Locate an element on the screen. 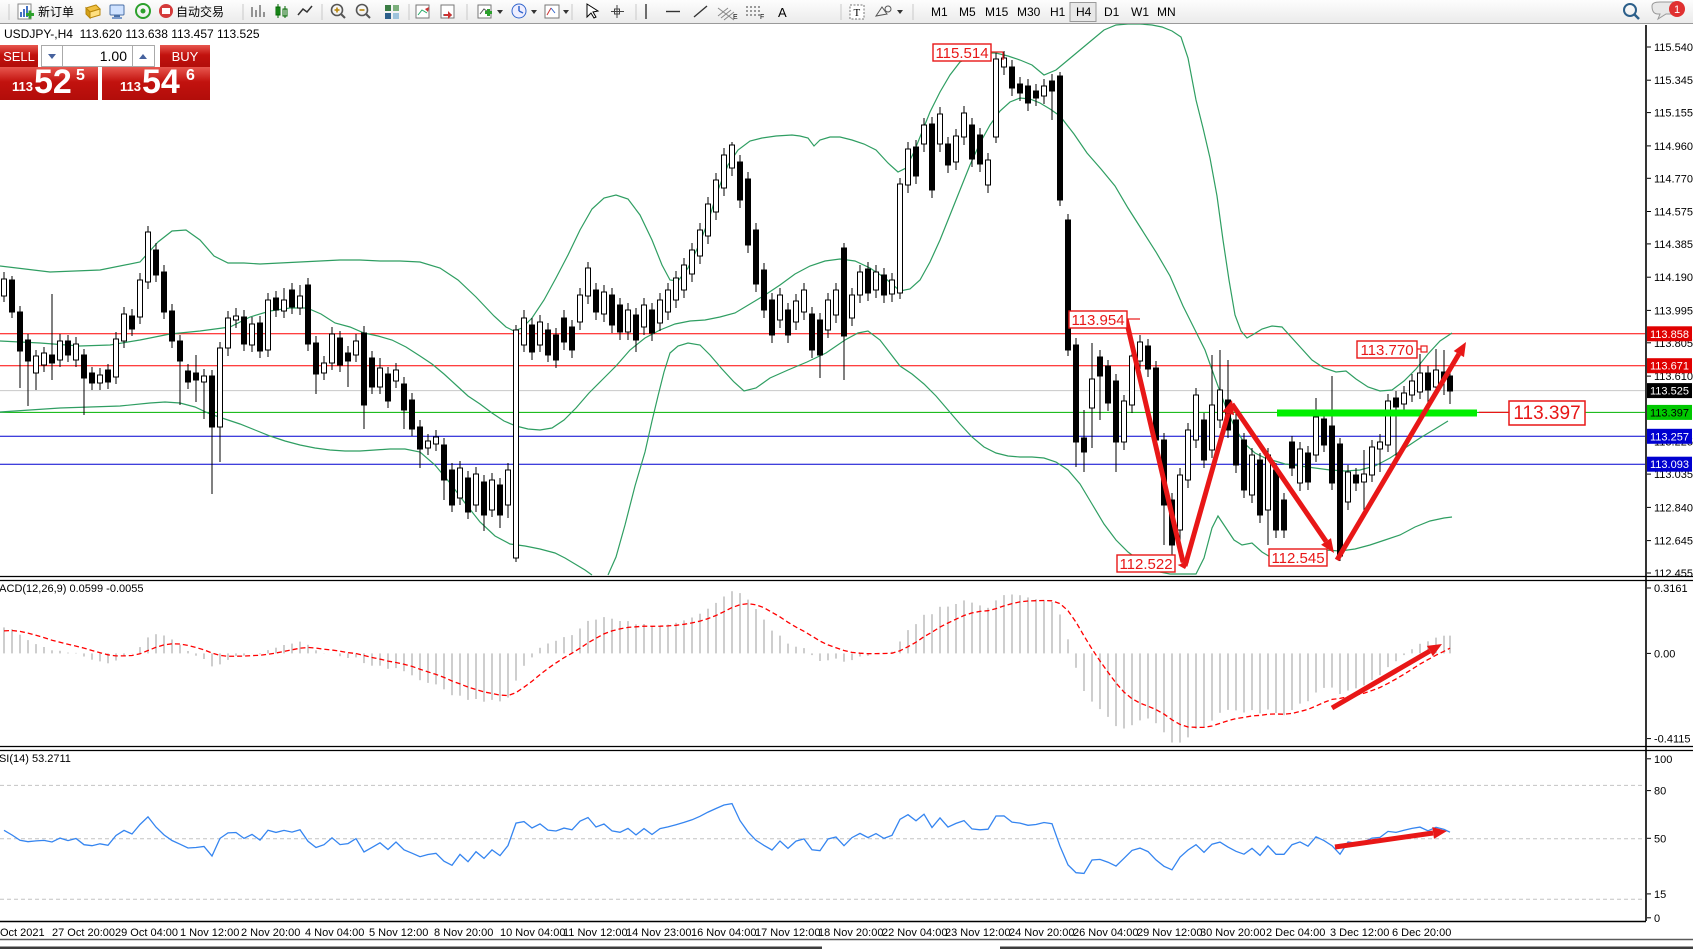 Image resolution: width=1693 pixels, height=949 pixels. svg-text: 30 Nov 20:00 is located at coordinates (1232, 933).